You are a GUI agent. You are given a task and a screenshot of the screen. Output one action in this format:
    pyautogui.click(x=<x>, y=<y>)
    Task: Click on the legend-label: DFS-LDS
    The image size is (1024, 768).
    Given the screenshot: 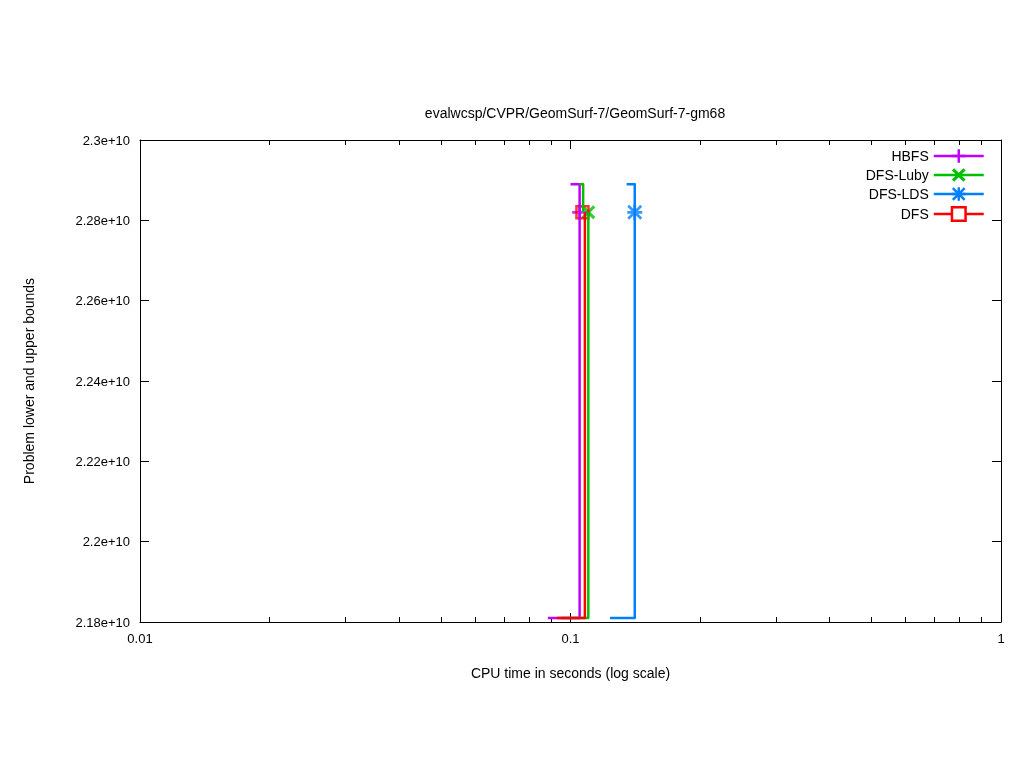 What is the action you would take?
    pyautogui.click(x=898, y=194)
    